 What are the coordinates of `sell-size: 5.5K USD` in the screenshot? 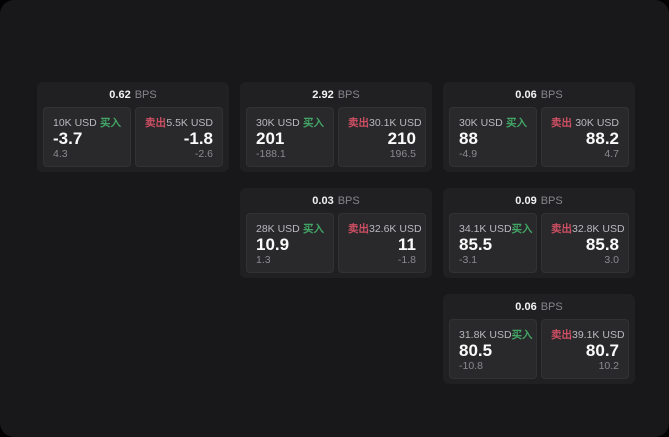 It's located at (189, 123).